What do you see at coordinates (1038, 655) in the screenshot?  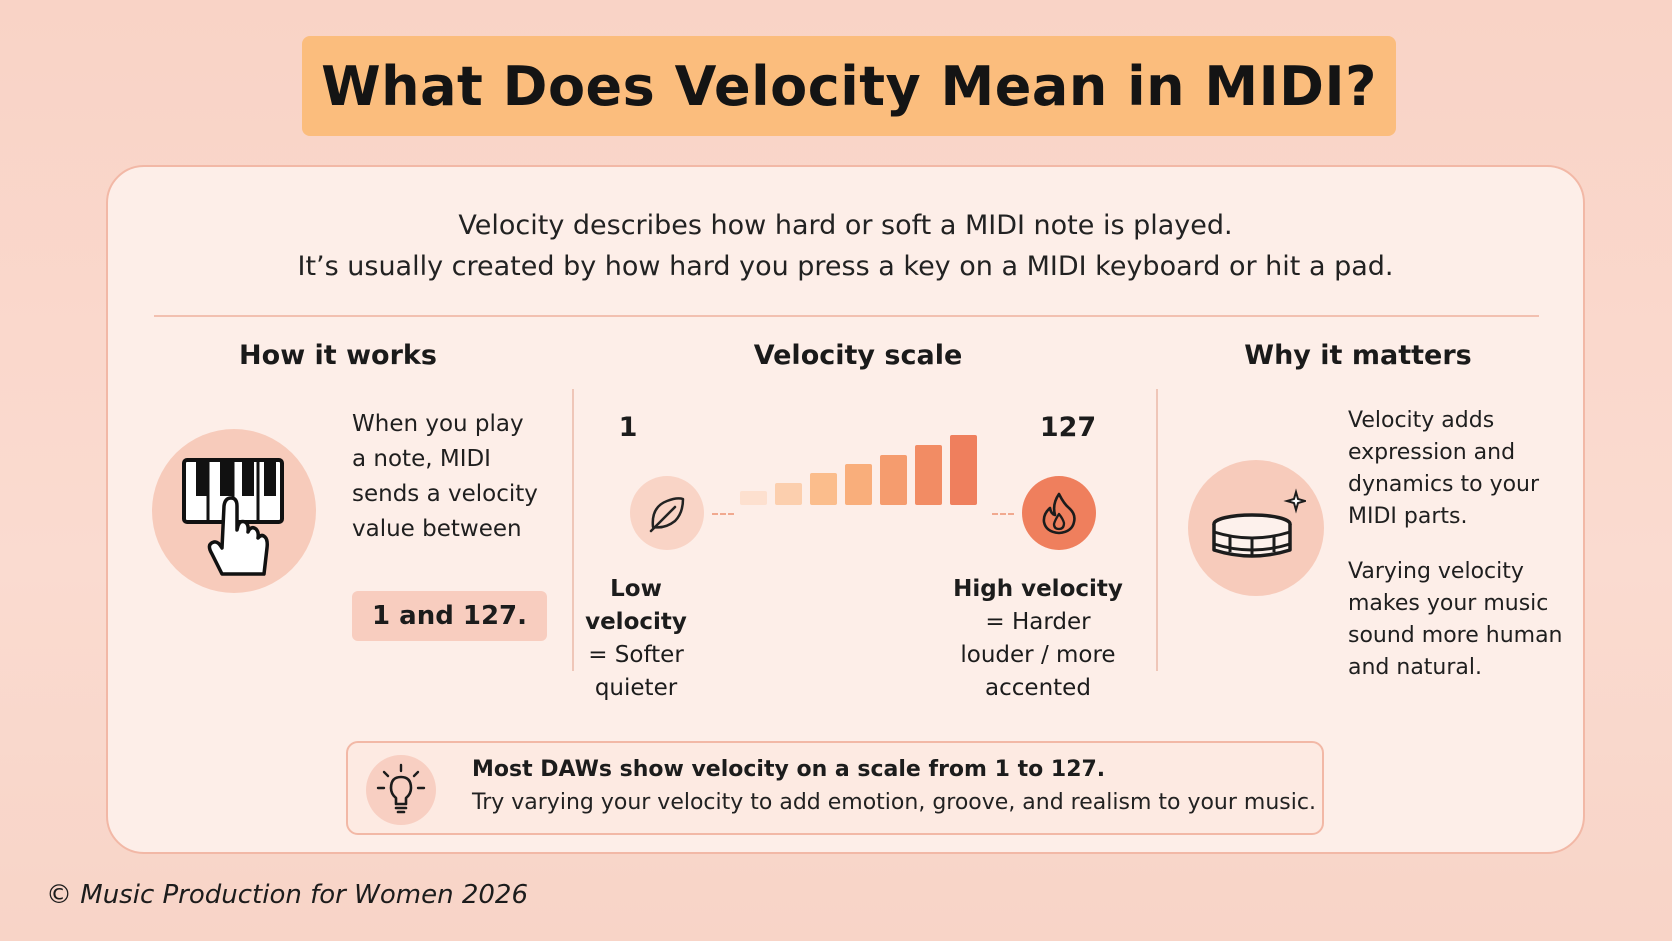 I see `high-velocity-line-2: louder / more` at bounding box center [1038, 655].